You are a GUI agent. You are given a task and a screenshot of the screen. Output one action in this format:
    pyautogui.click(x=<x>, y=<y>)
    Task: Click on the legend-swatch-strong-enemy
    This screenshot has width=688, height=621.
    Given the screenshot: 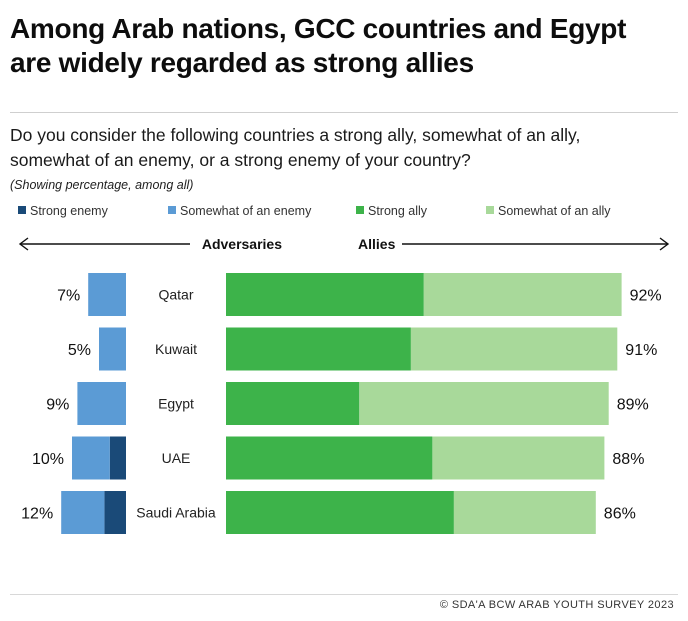 What is the action you would take?
    pyautogui.click(x=22, y=210)
    